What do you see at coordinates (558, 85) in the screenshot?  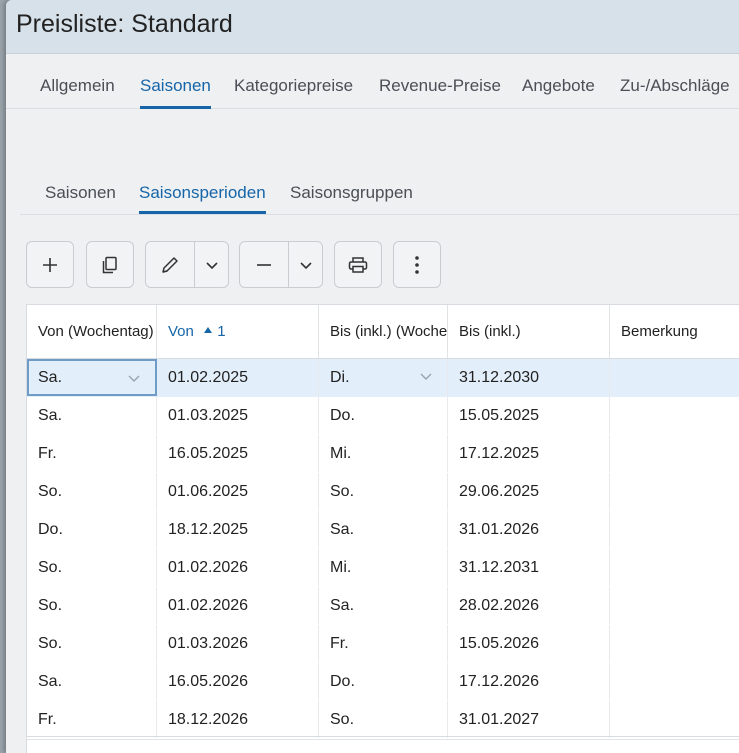 I see `tab-angebote: Angebote` at bounding box center [558, 85].